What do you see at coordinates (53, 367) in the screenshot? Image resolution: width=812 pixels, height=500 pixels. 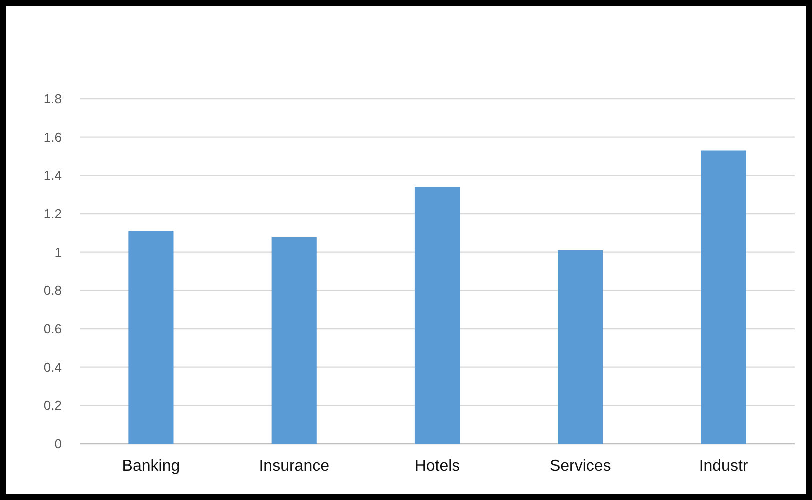 I see `y-tick-label: 0.4` at bounding box center [53, 367].